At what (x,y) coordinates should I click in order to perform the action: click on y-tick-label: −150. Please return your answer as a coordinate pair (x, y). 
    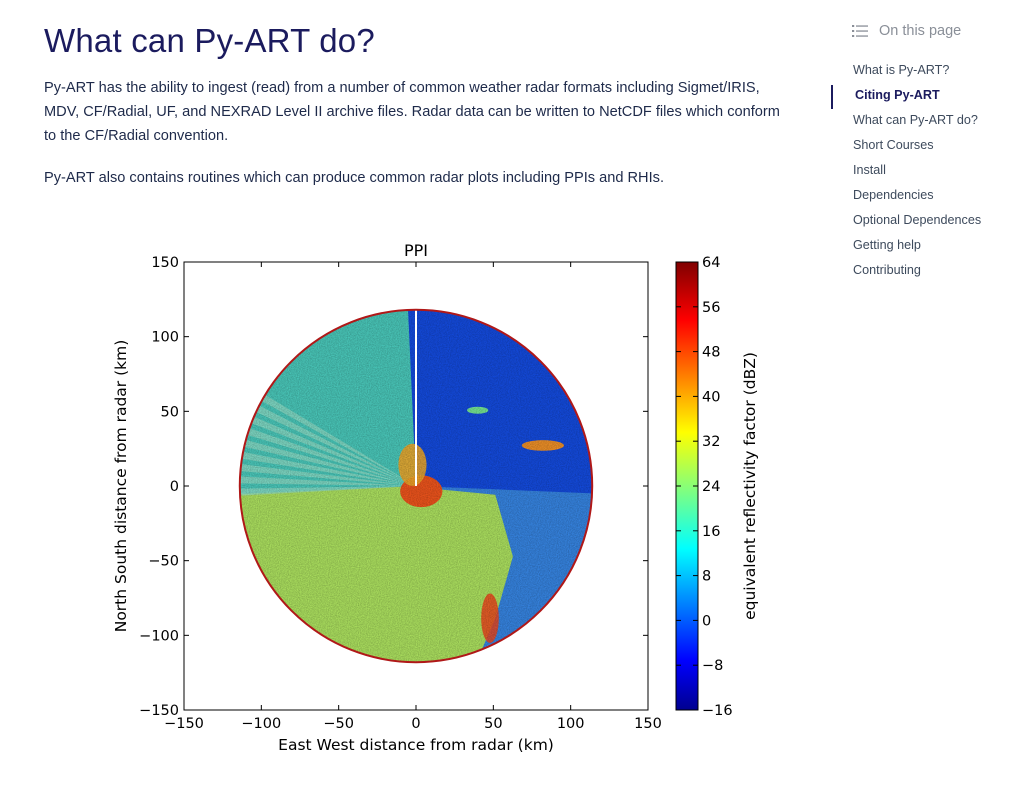
    Looking at the image, I should click on (159, 711).